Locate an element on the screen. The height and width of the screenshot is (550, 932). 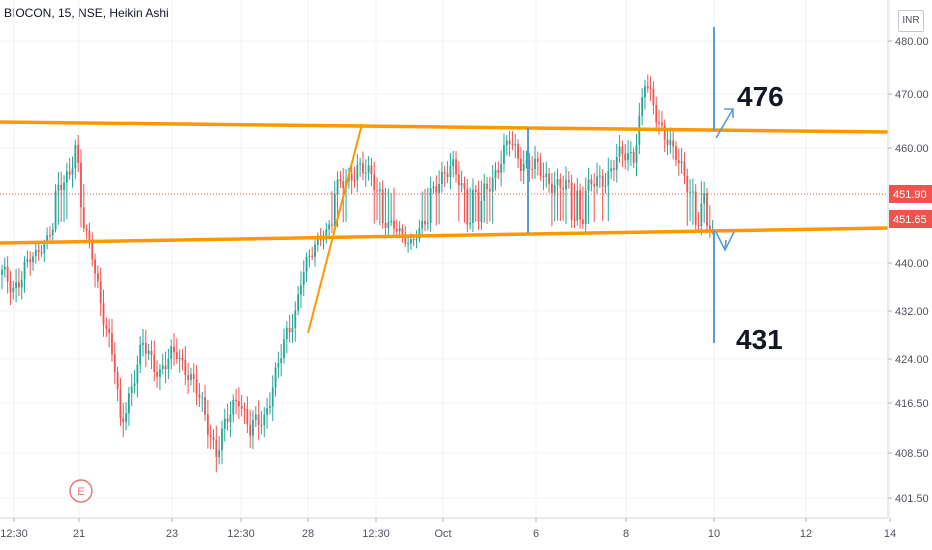
target-up-label: 476 is located at coordinates (760, 96).